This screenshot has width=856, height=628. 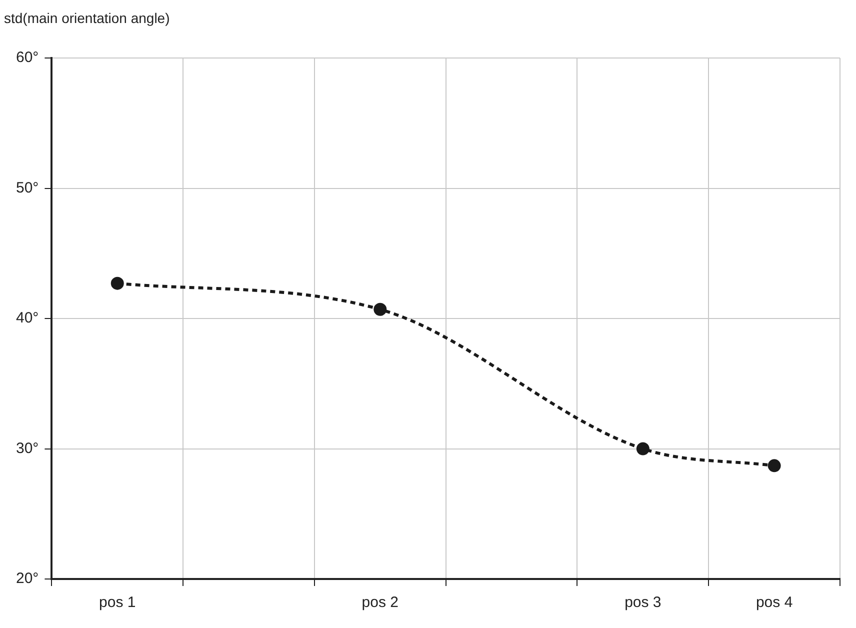 I want to click on x-tick-label: pos 2, so click(x=380, y=603).